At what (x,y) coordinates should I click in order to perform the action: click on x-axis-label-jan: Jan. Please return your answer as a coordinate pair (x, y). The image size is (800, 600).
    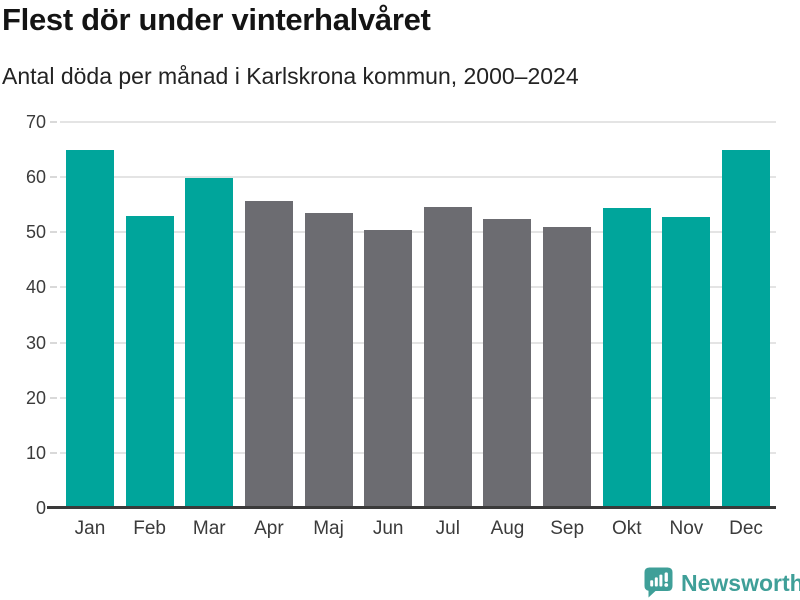
    Looking at the image, I should click on (90, 528).